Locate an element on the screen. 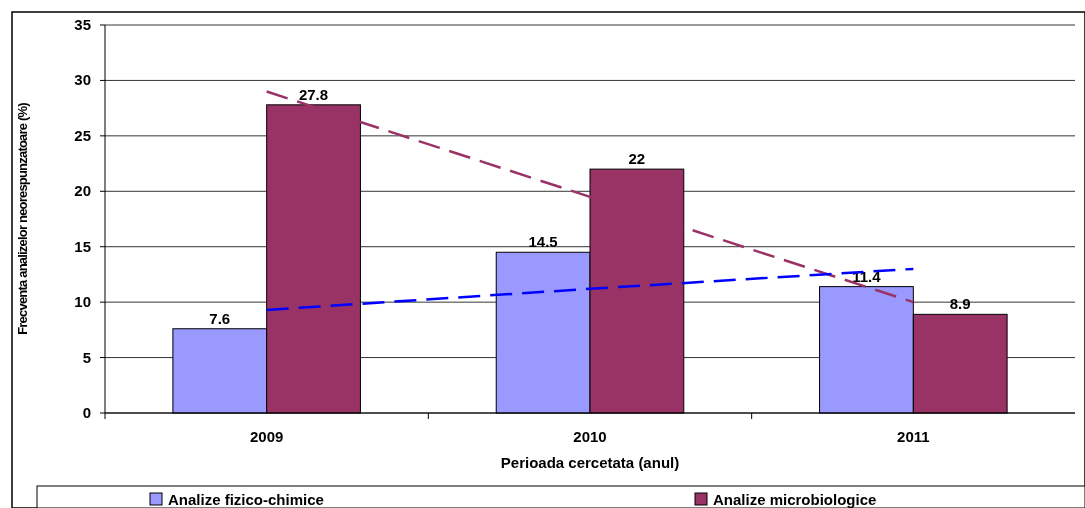  legend-label: Analize microbiologice is located at coordinates (795, 499).